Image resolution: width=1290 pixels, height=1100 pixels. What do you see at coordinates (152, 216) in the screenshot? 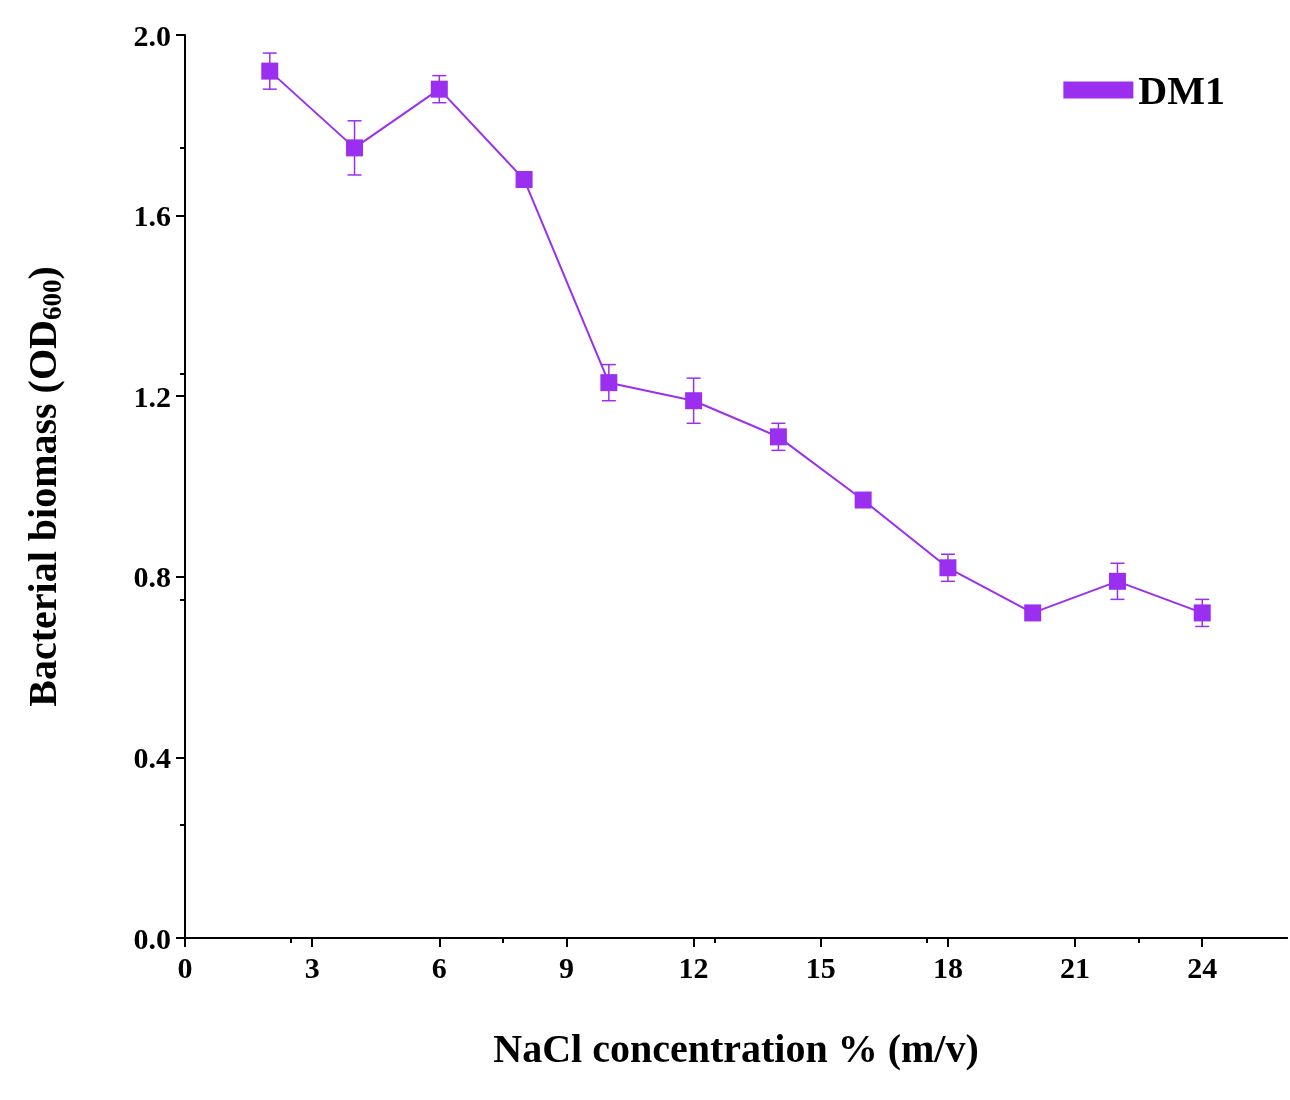
I see `y-tick-label: 1.6` at bounding box center [152, 216].